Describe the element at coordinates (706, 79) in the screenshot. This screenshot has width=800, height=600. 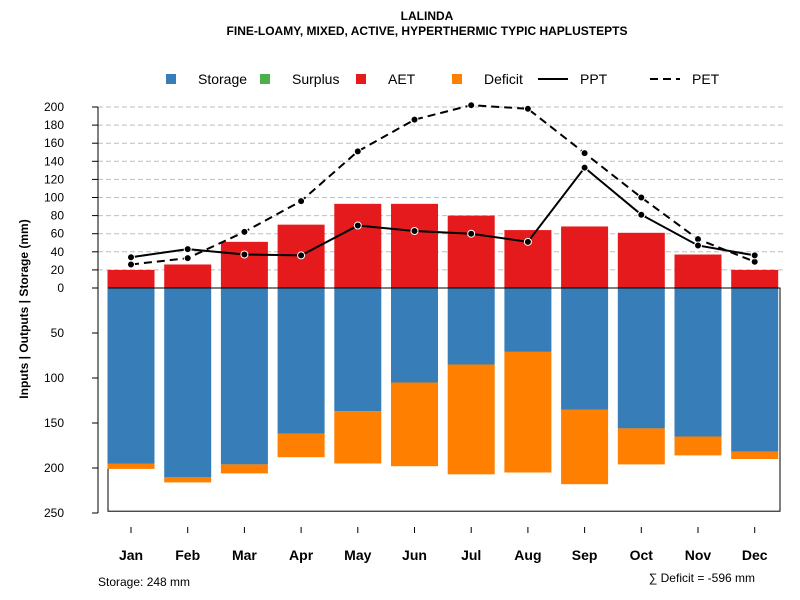
I see `legend-label: PET` at that location.